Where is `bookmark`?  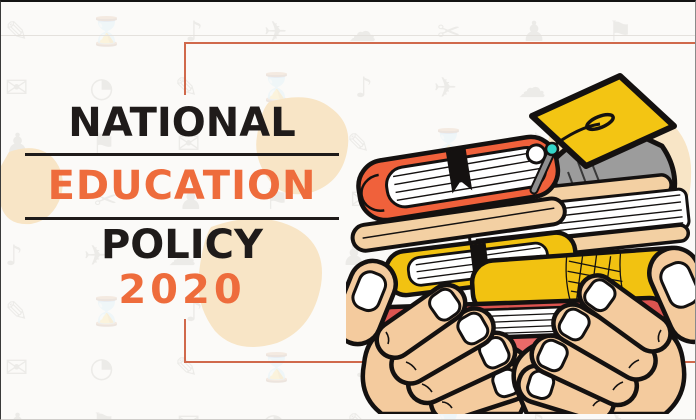
bookmark is located at coordinates (459, 171).